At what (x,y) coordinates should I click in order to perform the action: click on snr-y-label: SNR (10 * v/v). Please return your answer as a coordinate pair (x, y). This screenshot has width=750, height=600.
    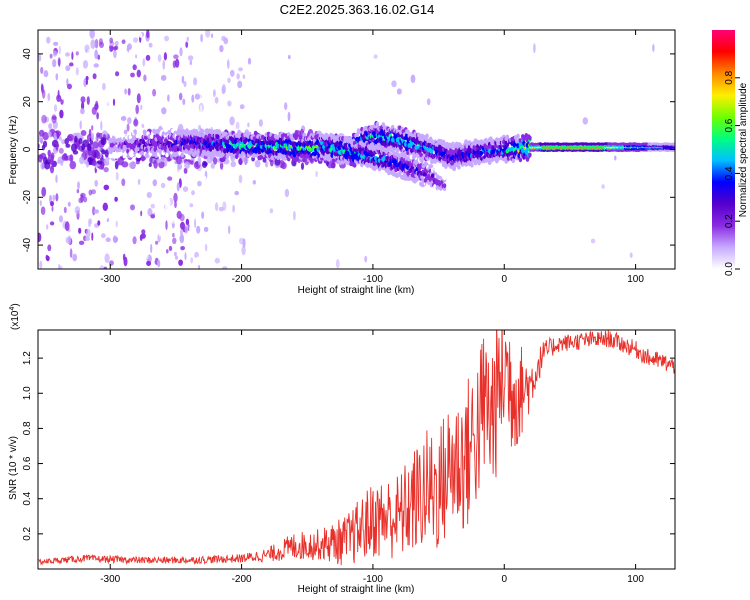
    Looking at the image, I should click on (13, 468).